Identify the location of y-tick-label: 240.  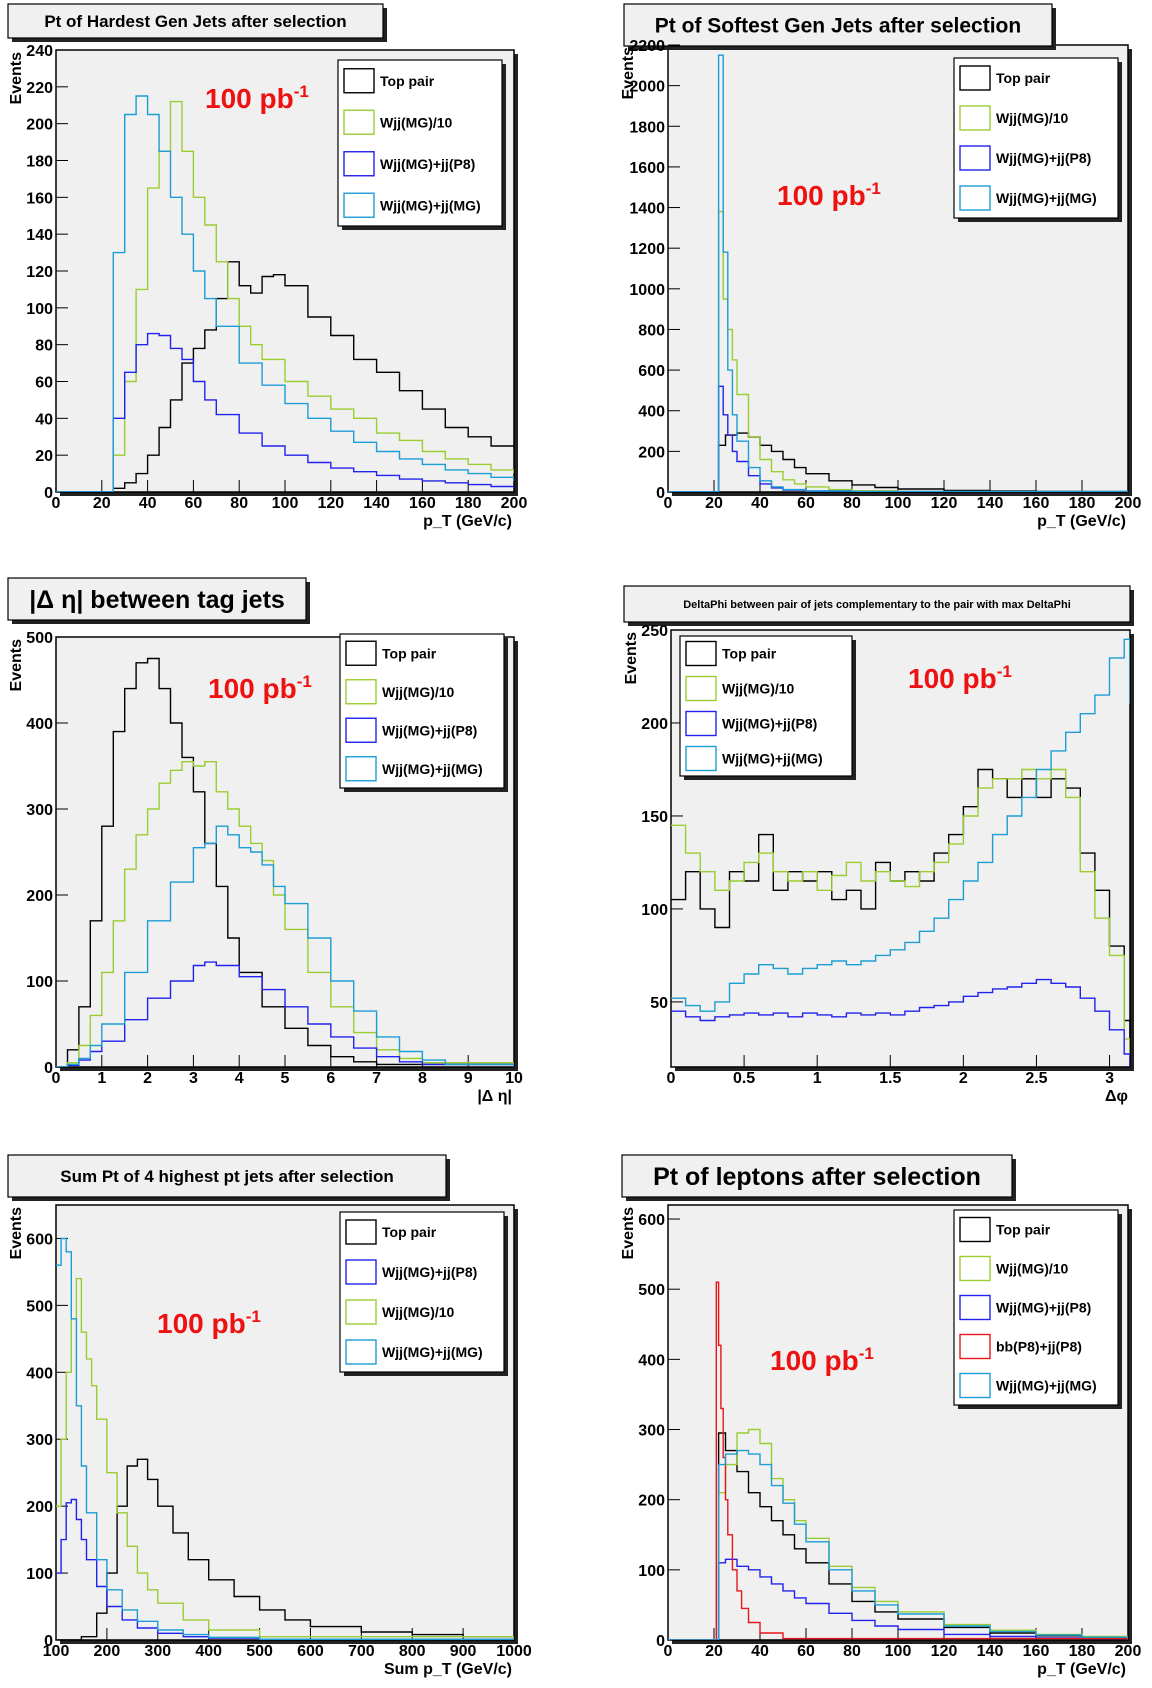
(39, 51).